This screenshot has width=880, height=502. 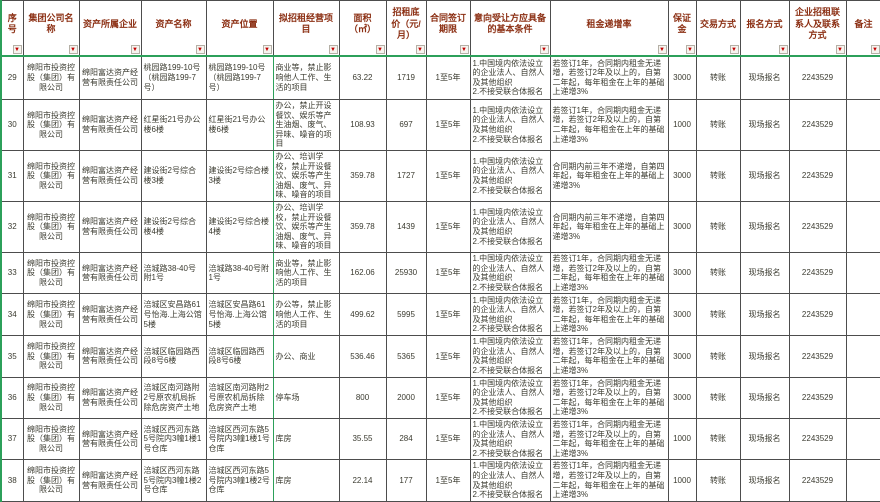 What do you see at coordinates (406, 273) in the screenshot?
I see `cell: 25930` at bounding box center [406, 273].